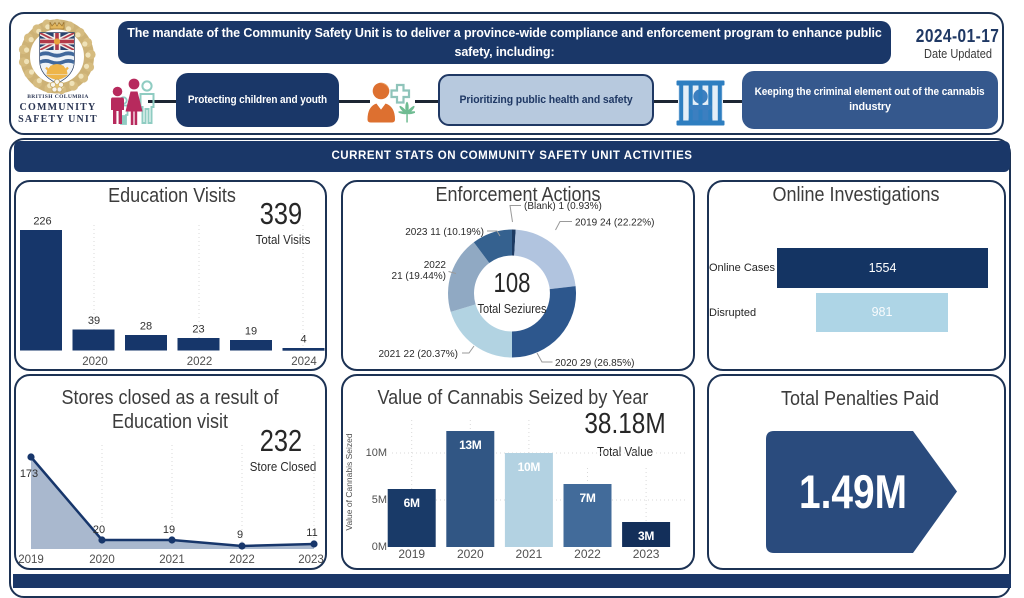  What do you see at coordinates (198, 330) in the screenshot?
I see `svg-text: 23` at bounding box center [198, 330].